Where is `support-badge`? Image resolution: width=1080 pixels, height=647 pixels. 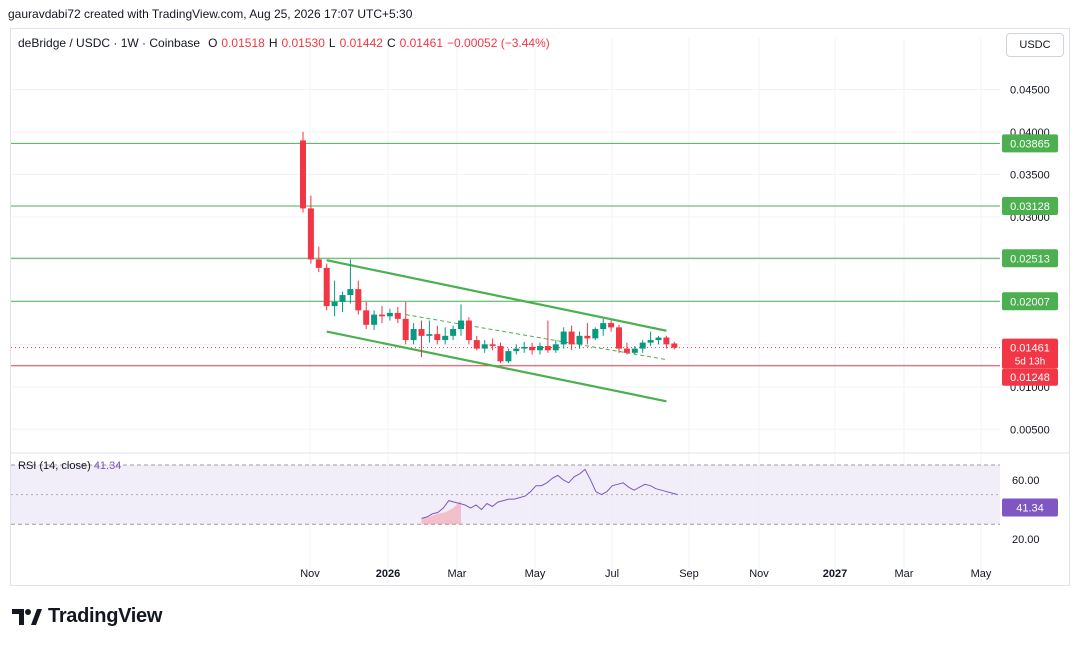
support-badge is located at coordinates (1030, 377).